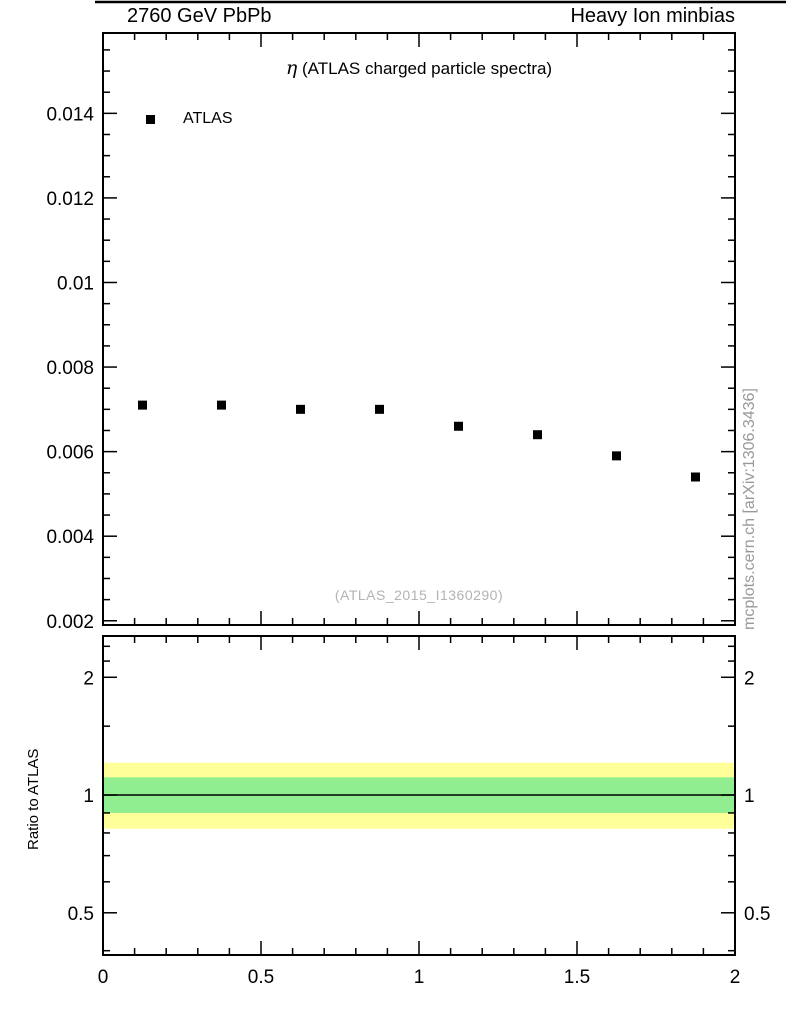 The height and width of the screenshot is (1024, 786). Describe the element at coordinates (103, 977) in the screenshot. I see `x-tick-label: 0` at that location.